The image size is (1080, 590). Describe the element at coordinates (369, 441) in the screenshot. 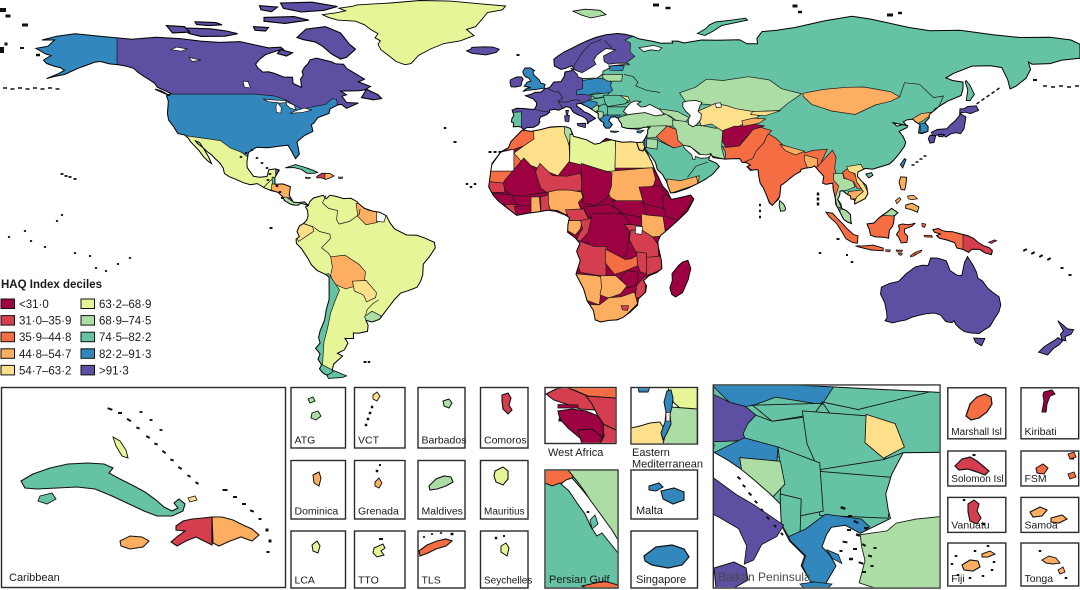

I see `svg-text: VCT` at that location.